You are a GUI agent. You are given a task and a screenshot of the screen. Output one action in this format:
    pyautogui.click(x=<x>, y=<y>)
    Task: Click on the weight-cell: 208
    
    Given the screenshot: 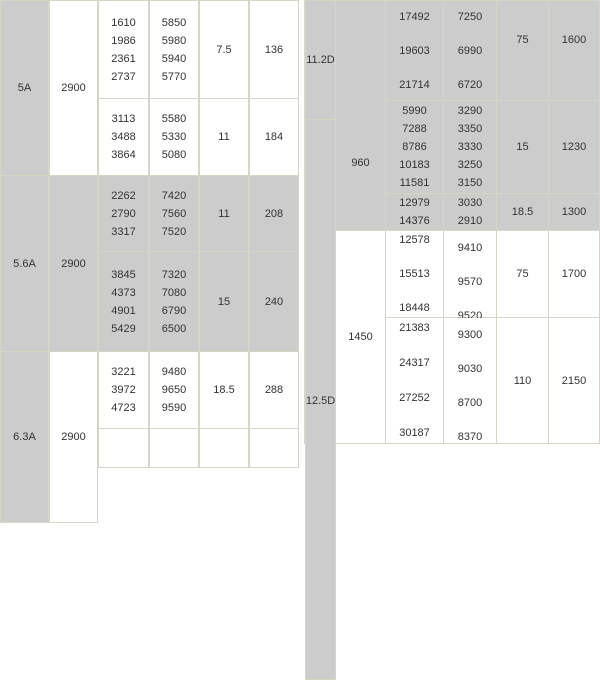 What is the action you would take?
    pyautogui.click(x=274, y=213)
    